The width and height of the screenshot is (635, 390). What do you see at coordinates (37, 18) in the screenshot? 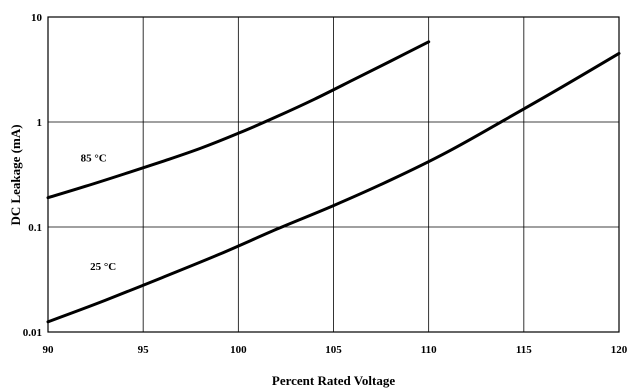
I see `y-tick-label: 10` at bounding box center [37, 18].